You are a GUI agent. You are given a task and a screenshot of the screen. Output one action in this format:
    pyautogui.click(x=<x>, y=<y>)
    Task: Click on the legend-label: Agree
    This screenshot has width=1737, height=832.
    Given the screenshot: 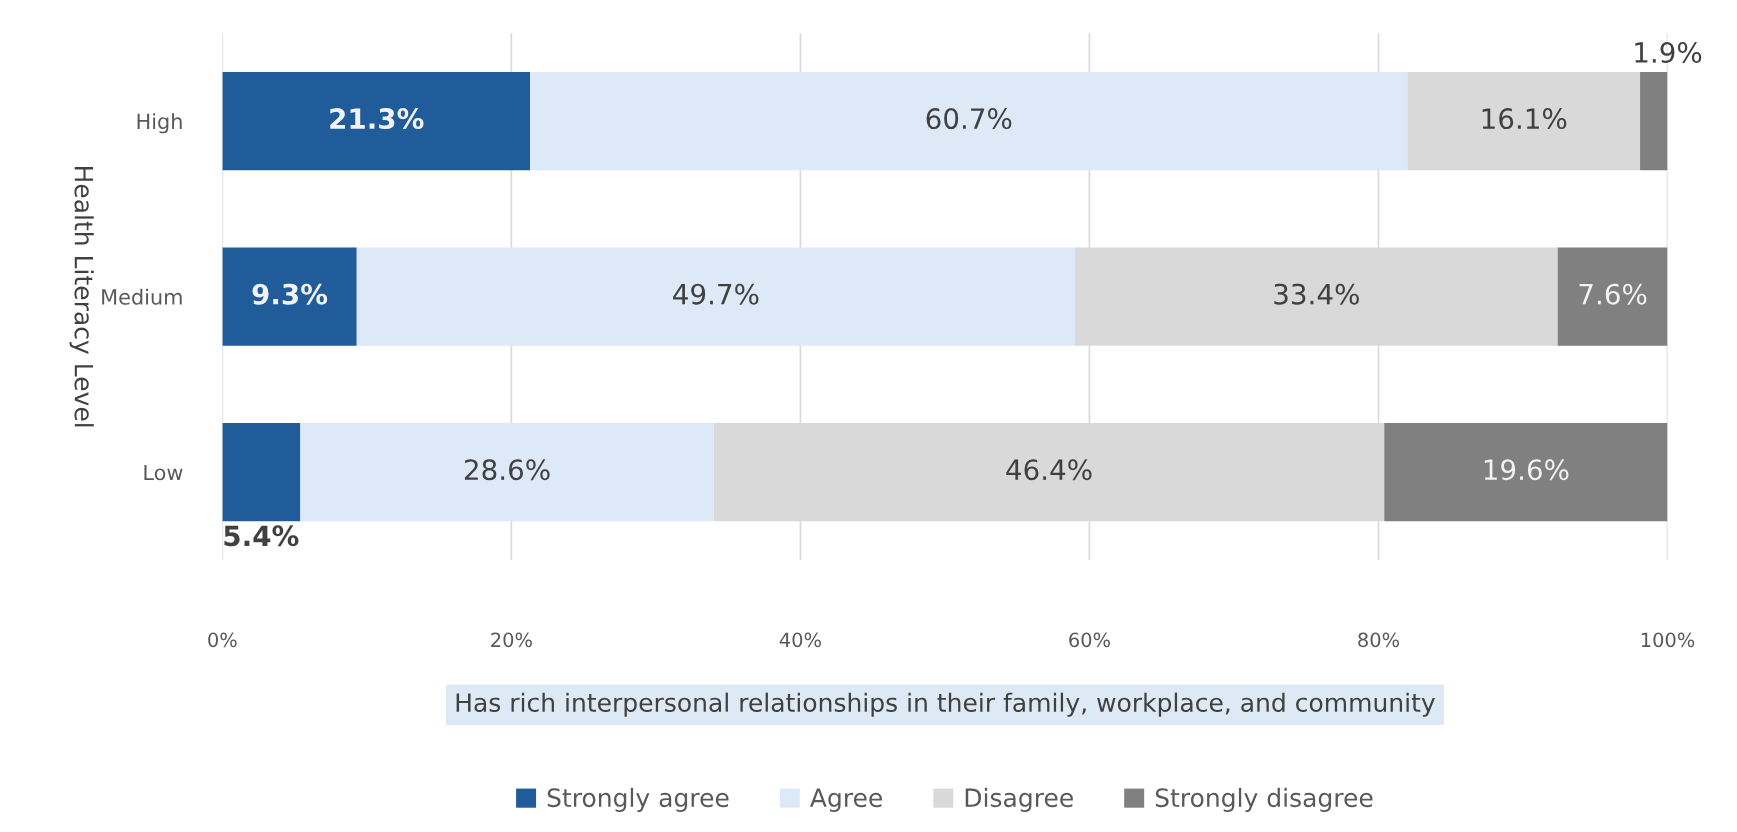 What is the action you would take?
    pyautogui.click(x=846, y=800)
    